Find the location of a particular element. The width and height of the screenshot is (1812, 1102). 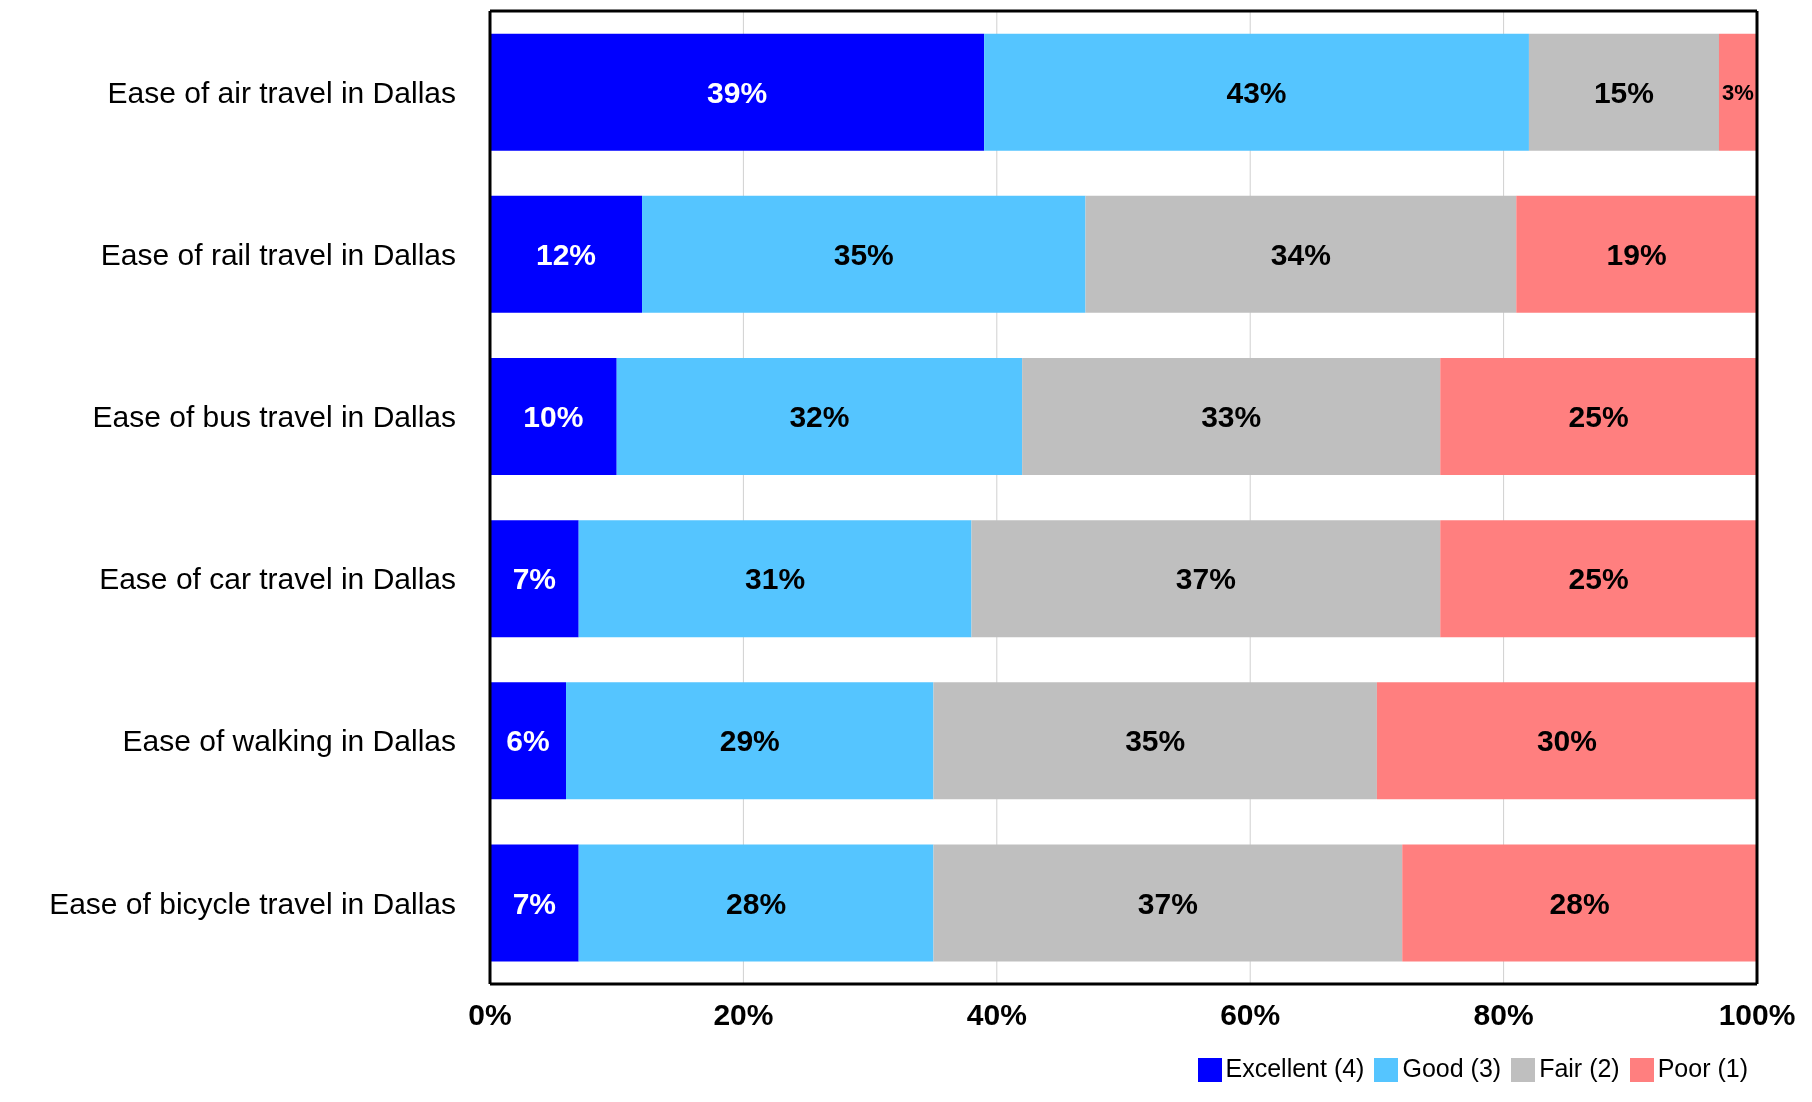

x-tick-label: 0% is located at coordinates (490, 1015).